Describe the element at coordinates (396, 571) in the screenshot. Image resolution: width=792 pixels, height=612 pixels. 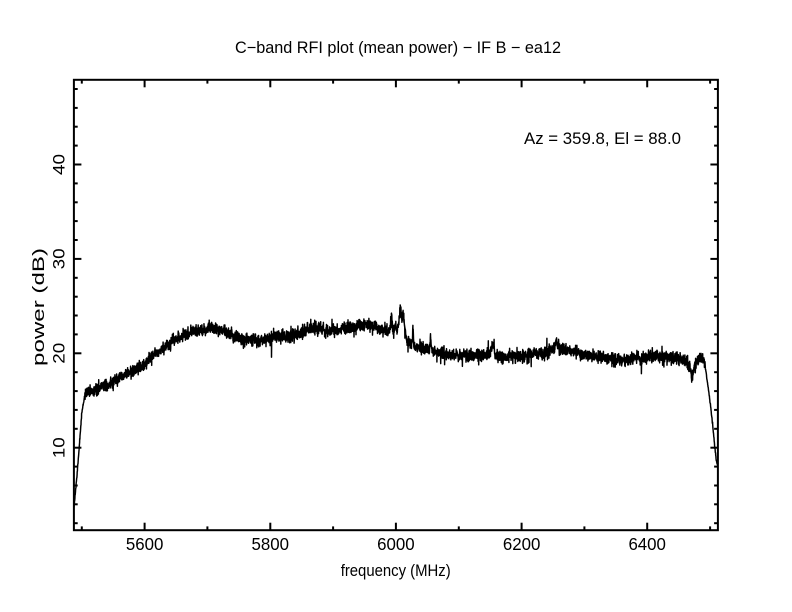
I see `svg-text: frequency (MHz)` at that location.